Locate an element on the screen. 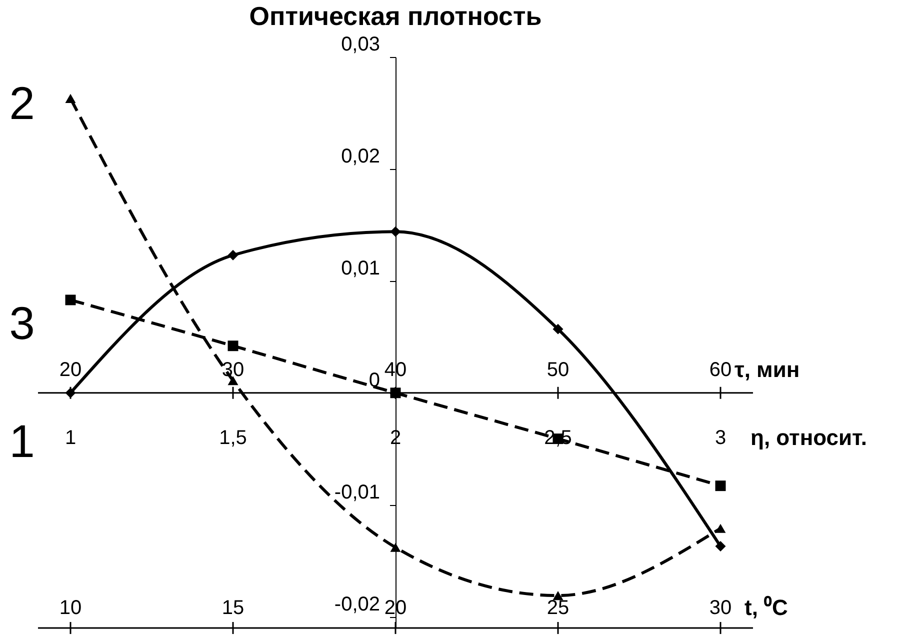 This screenshot has width=920, height=635. annotation: 1 is located at coordinates (70, 437).